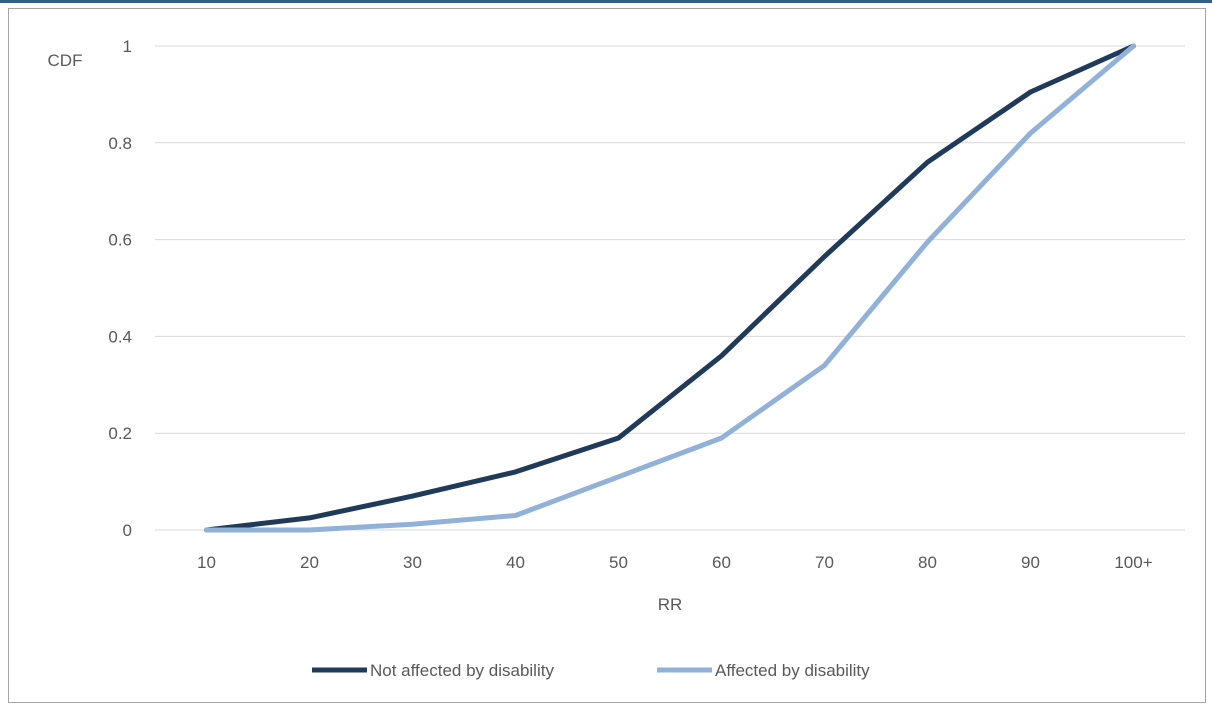 Image resolution: width=1212 pixels, height=710 pixels. Describe the element at coordinates (120, 433) in the screenshot. I see `y-tick-label: 0.2` at that location.